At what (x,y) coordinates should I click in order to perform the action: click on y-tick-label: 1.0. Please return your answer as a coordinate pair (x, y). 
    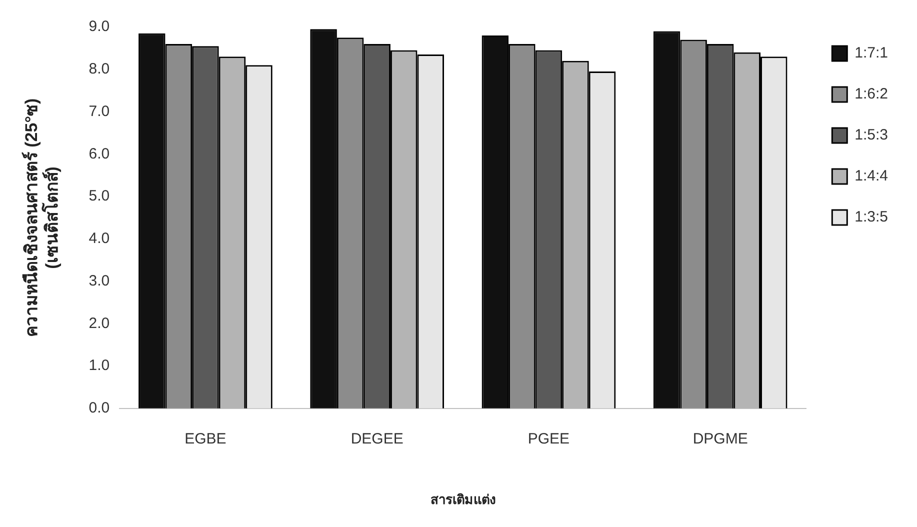
    Looking at the image, I should click on (99, 365).